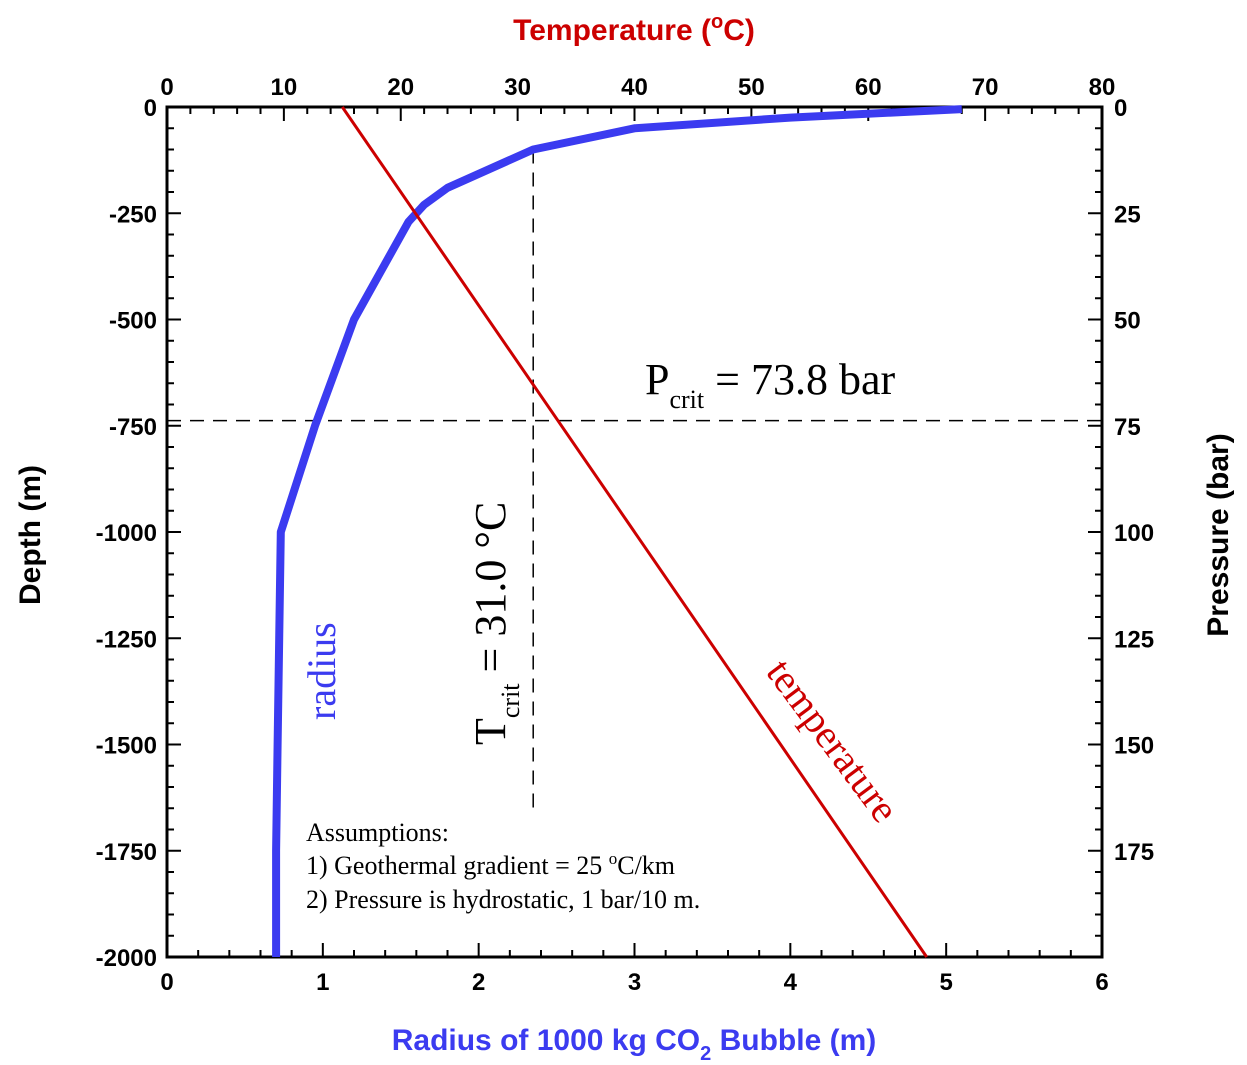  Describe the element at coordinates (133, 214) in the screenshot. I see `left-tick-label: -250` at that location.